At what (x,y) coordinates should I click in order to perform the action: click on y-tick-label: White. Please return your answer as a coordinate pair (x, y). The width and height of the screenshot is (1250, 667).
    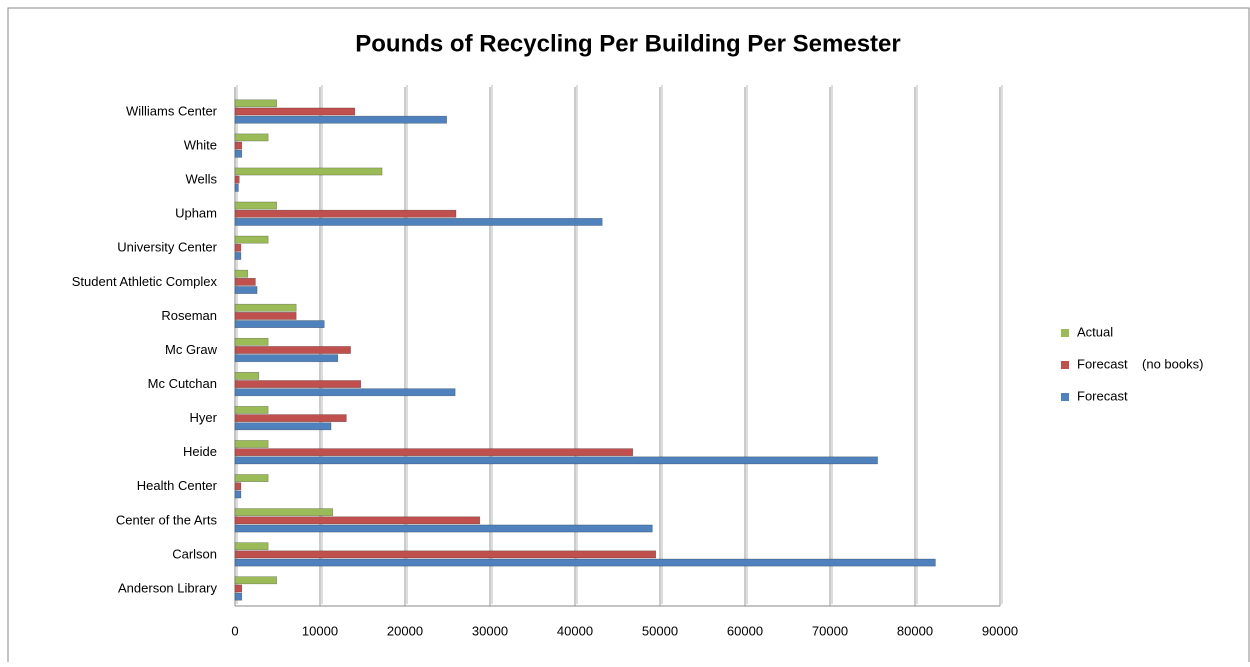
    Looking at the image, I should click on (200, 145).